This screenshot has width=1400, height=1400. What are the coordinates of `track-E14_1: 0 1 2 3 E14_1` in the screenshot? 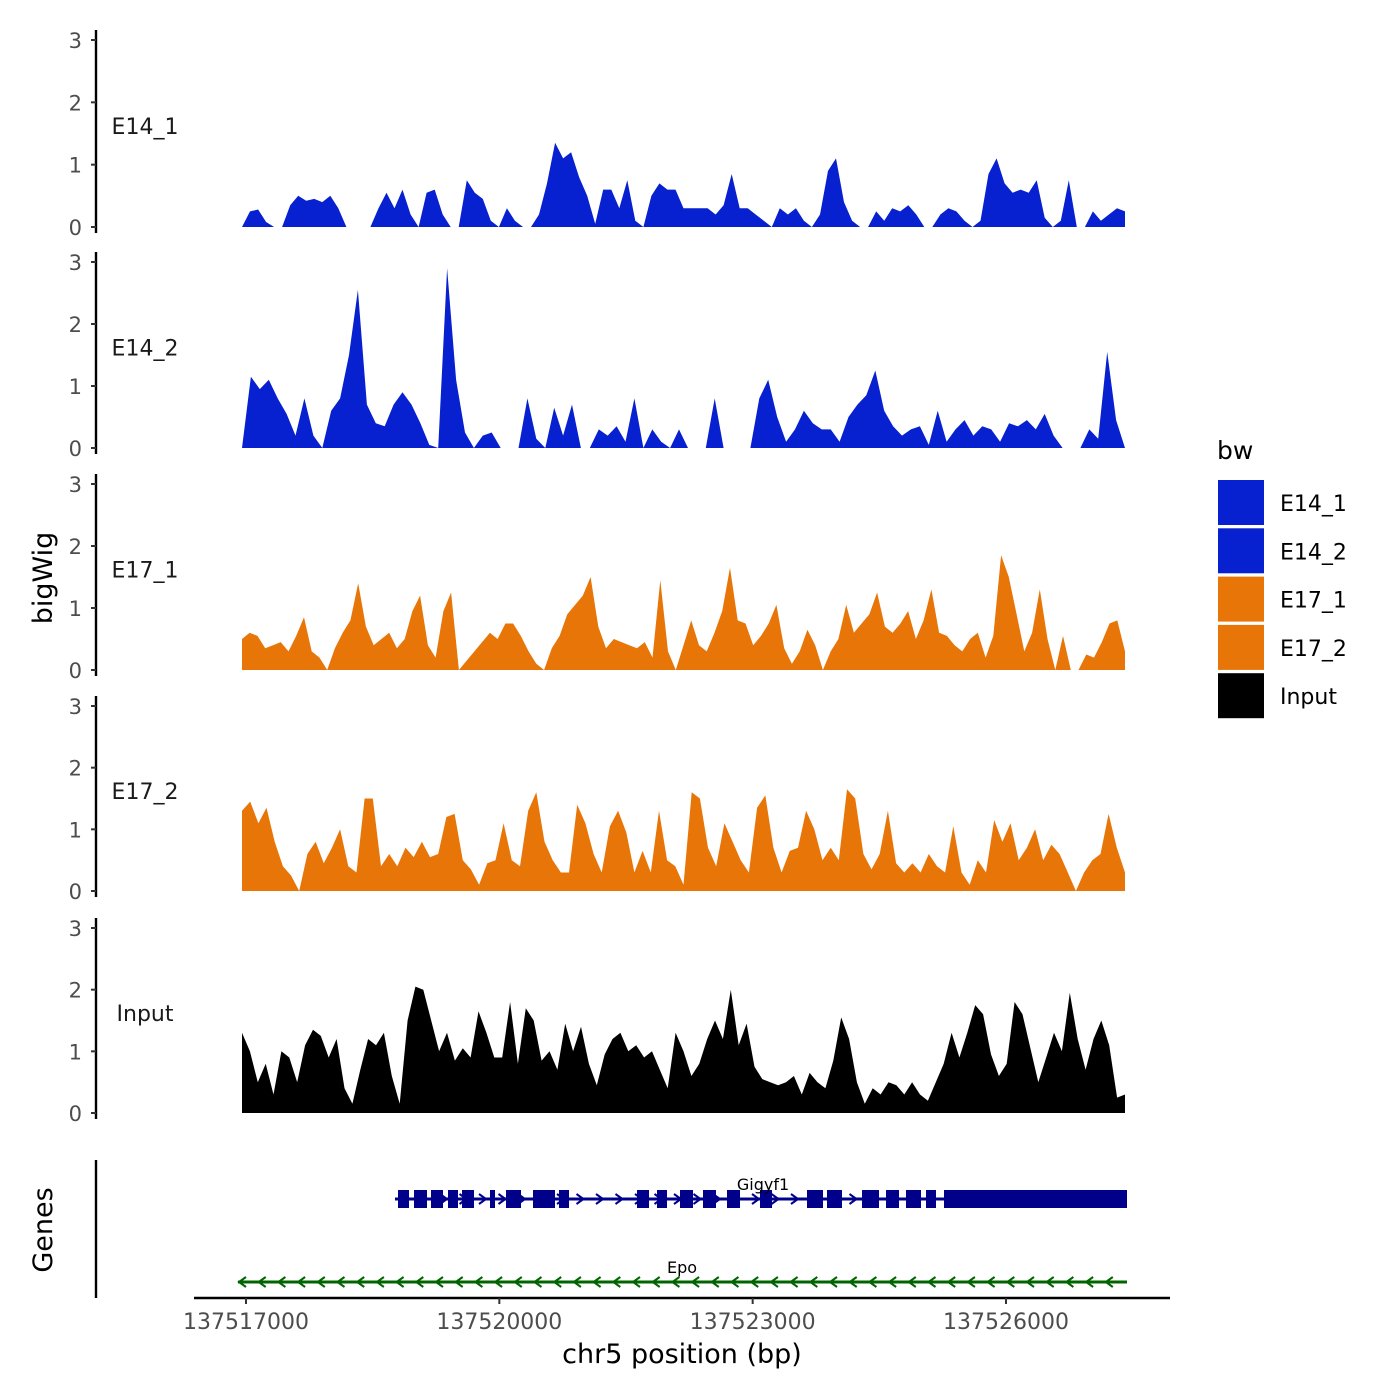 It's located at (597, 134).